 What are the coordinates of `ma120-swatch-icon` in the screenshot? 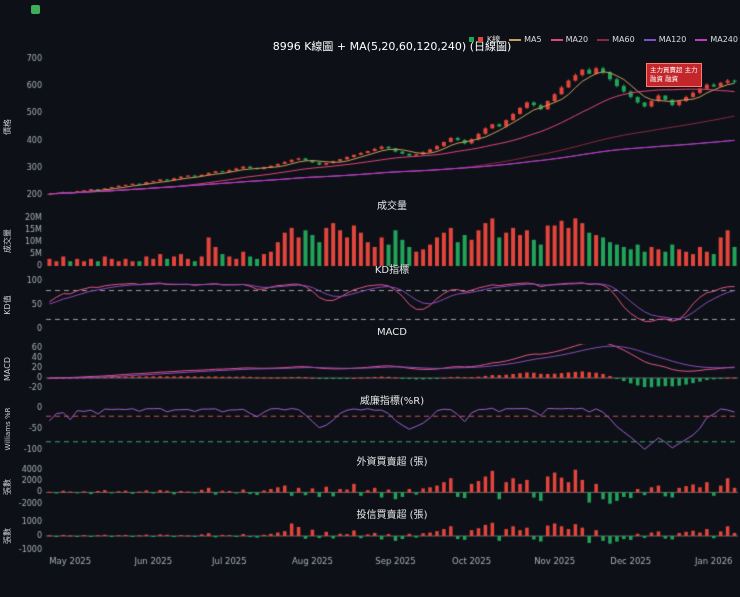 It's located at (649, 39).